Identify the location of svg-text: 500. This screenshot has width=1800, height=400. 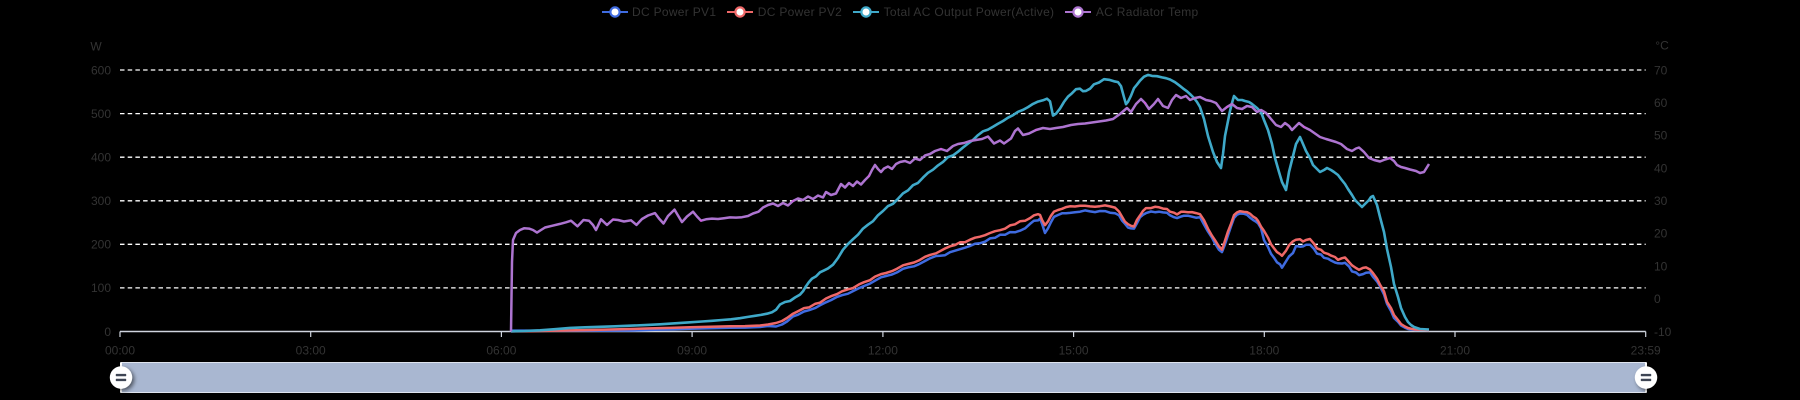
(101, 114).